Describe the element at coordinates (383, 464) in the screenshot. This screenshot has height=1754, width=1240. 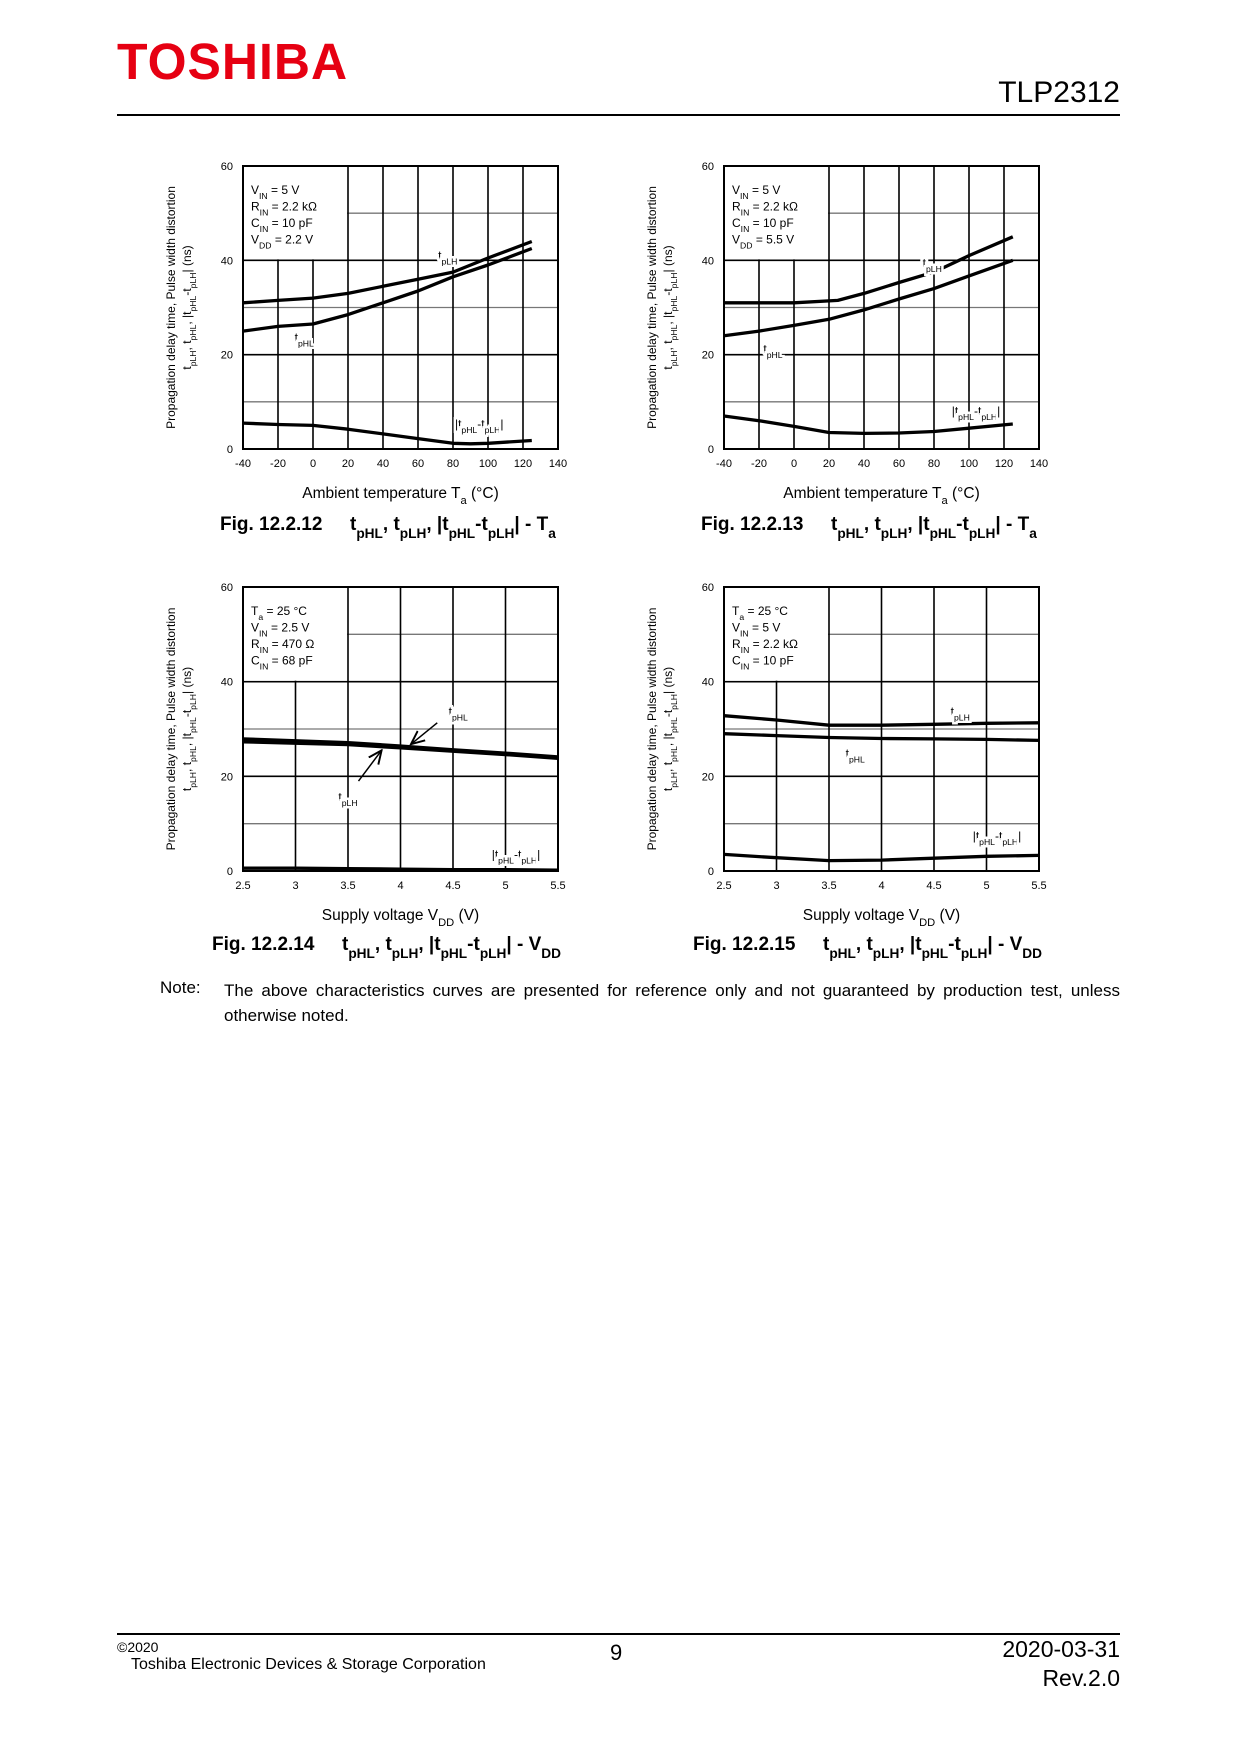
I see `x-tick-label: 40` at that location.